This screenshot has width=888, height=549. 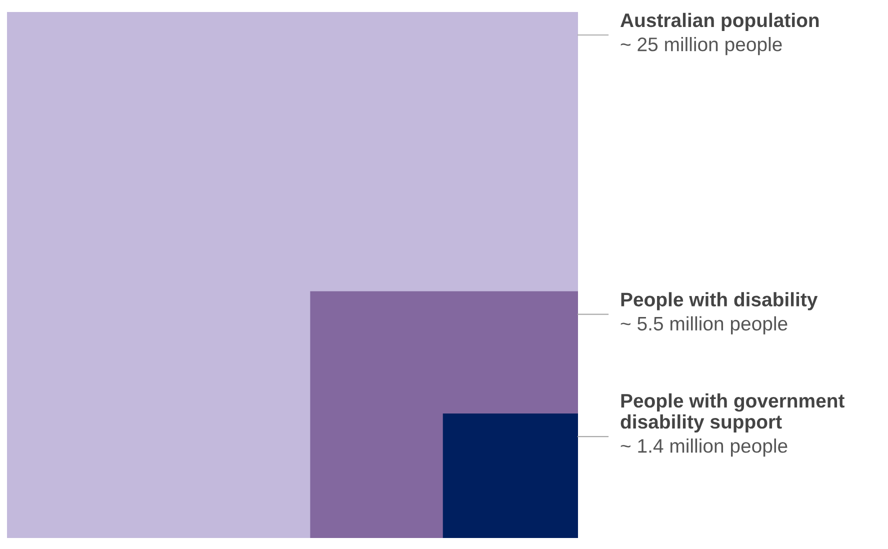 What do you see at coordinates (732, 413) in the screenshot?
I see `category-label: People with government disability support` at bounding box center [732, 413].